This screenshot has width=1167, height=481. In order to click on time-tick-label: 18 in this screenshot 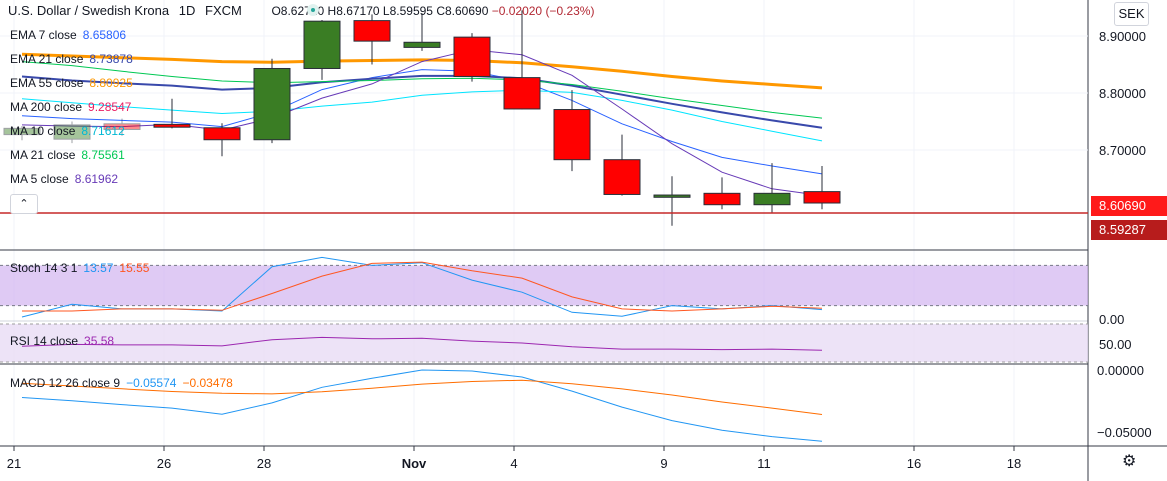, I will do `click(1014, 463)`.